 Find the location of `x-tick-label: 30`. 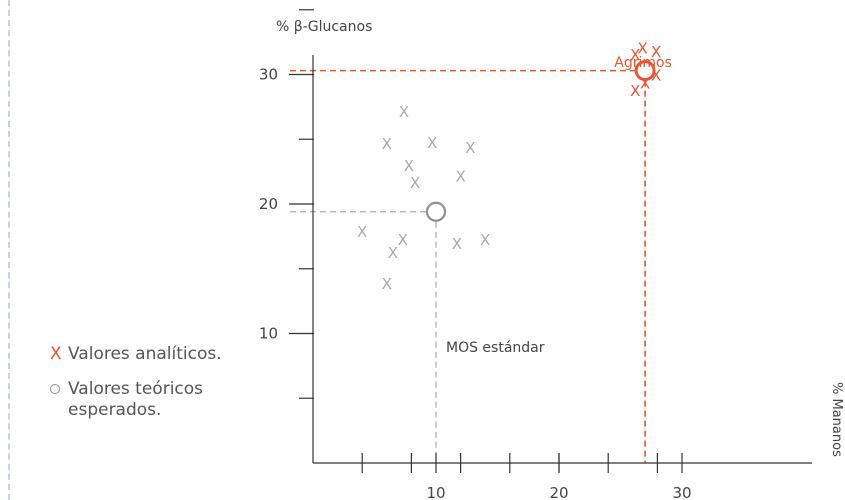

x-tick-label: 30 is located at coordinates (681, 492).